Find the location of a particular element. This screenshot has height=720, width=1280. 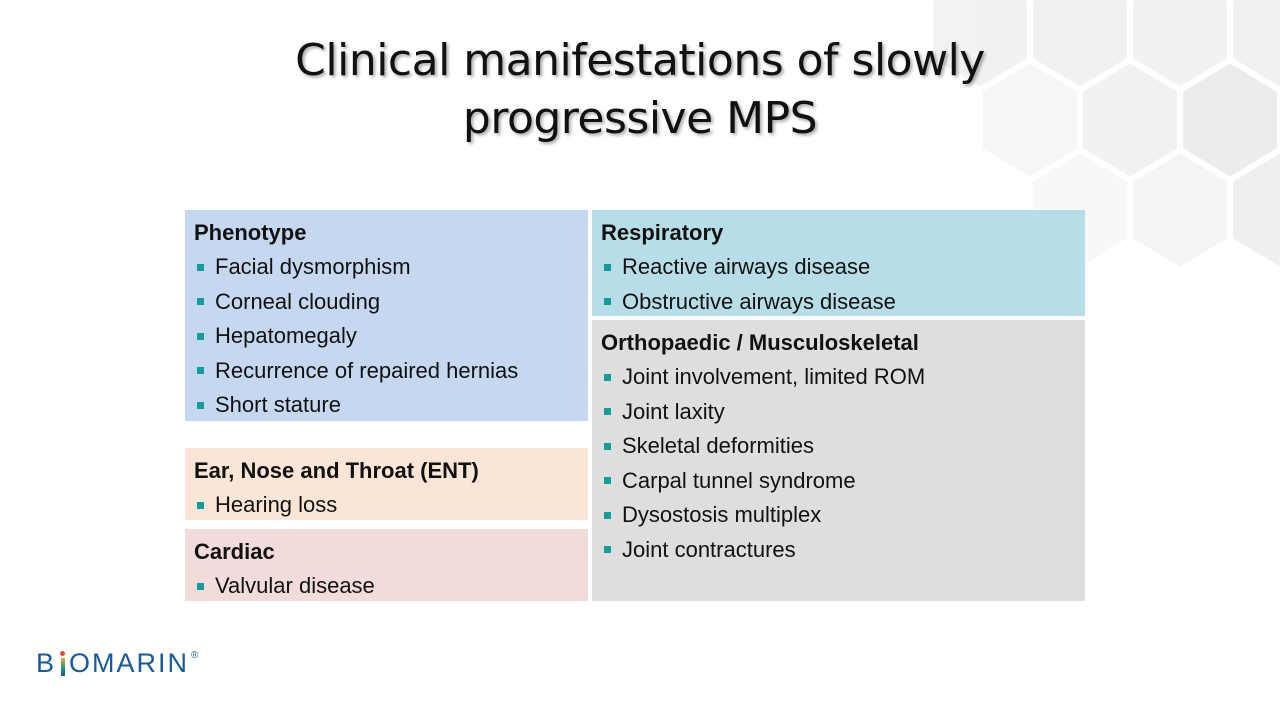

biomarin-logo: B OMARIN ® is located at coordinates (118, 663).